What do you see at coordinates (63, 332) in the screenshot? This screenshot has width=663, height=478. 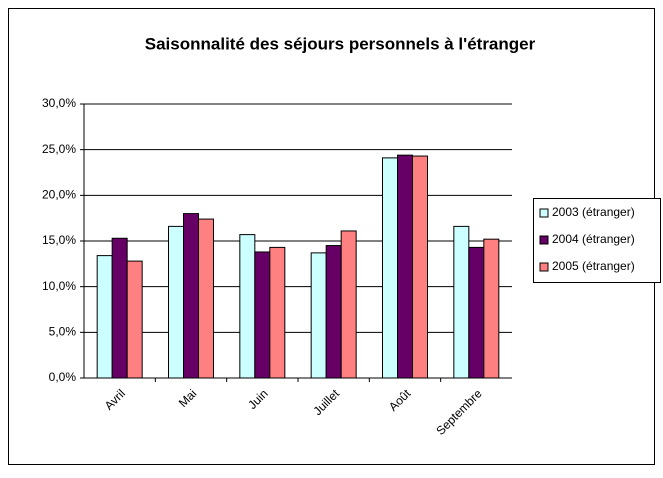 I see `y-tick-label: 5,0%` at bounding box center [63, 332].